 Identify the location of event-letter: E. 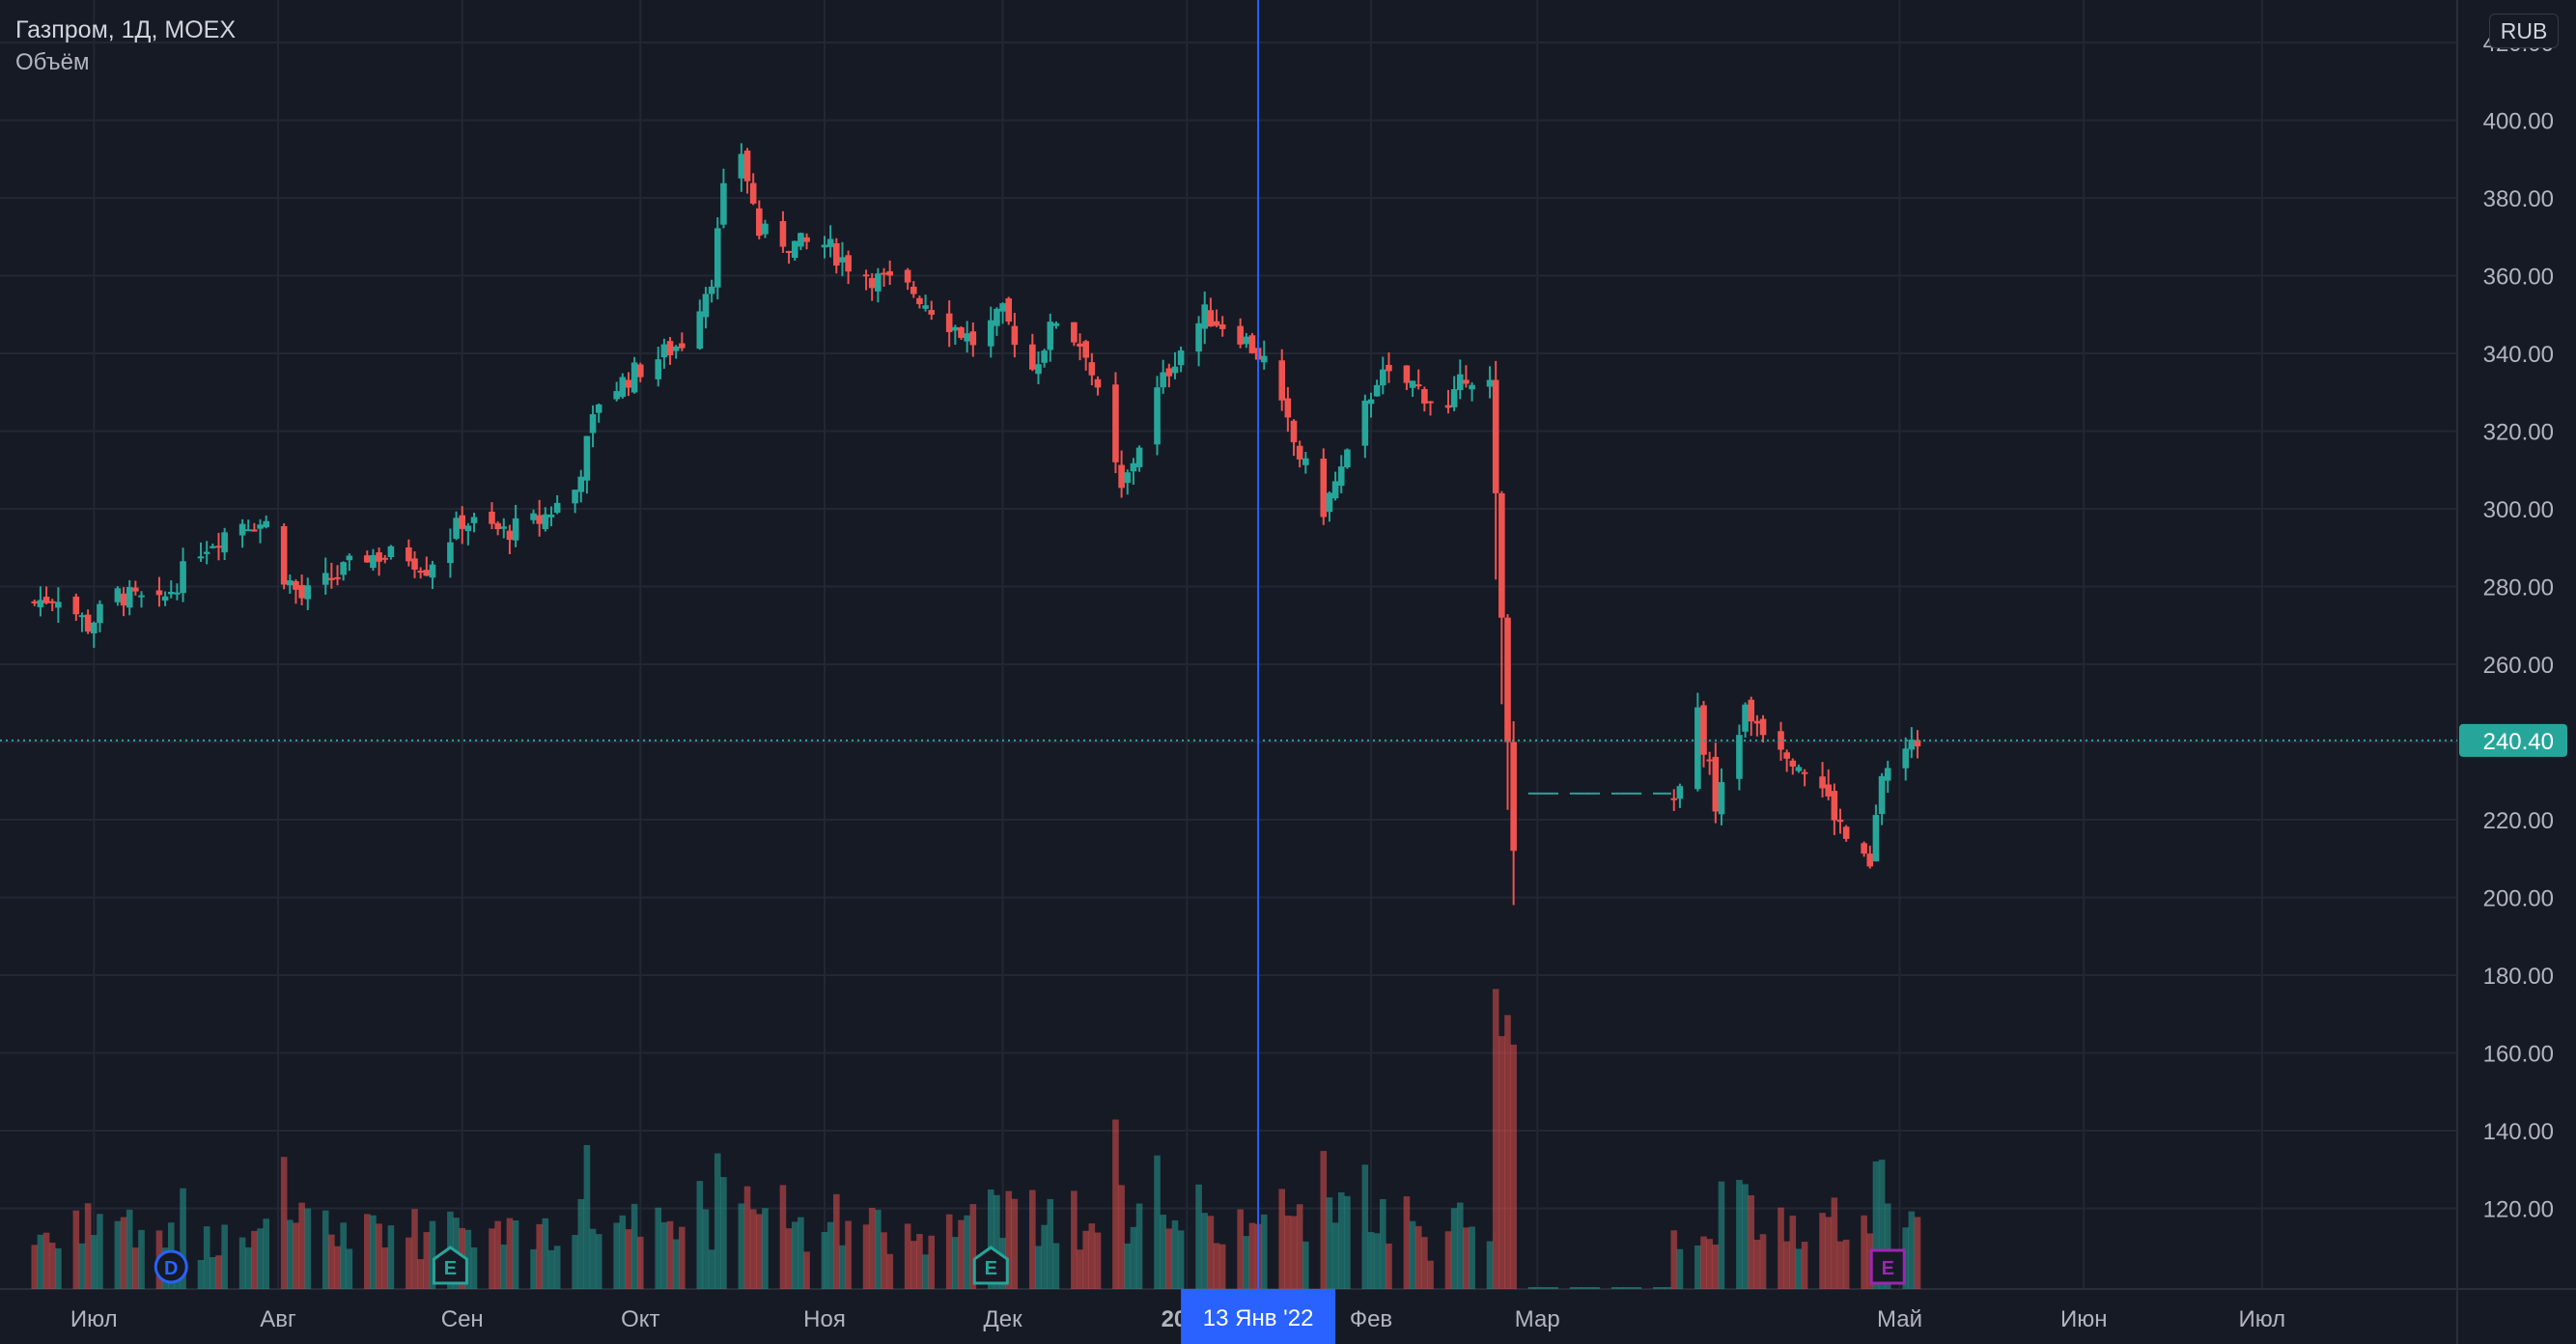
(451, 1269).